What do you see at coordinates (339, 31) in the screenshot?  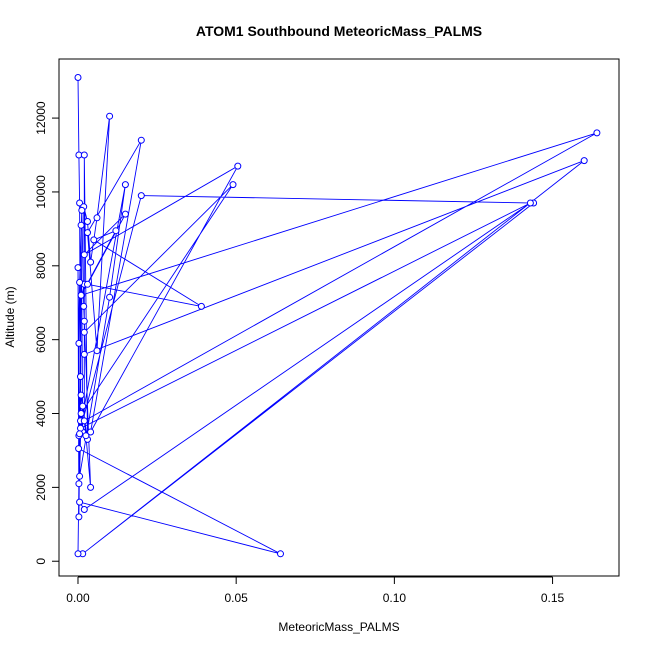 I see `chart-title: ATOM1 Southbound MeteoricMass_PALMS` at bounding box center [339, 31].